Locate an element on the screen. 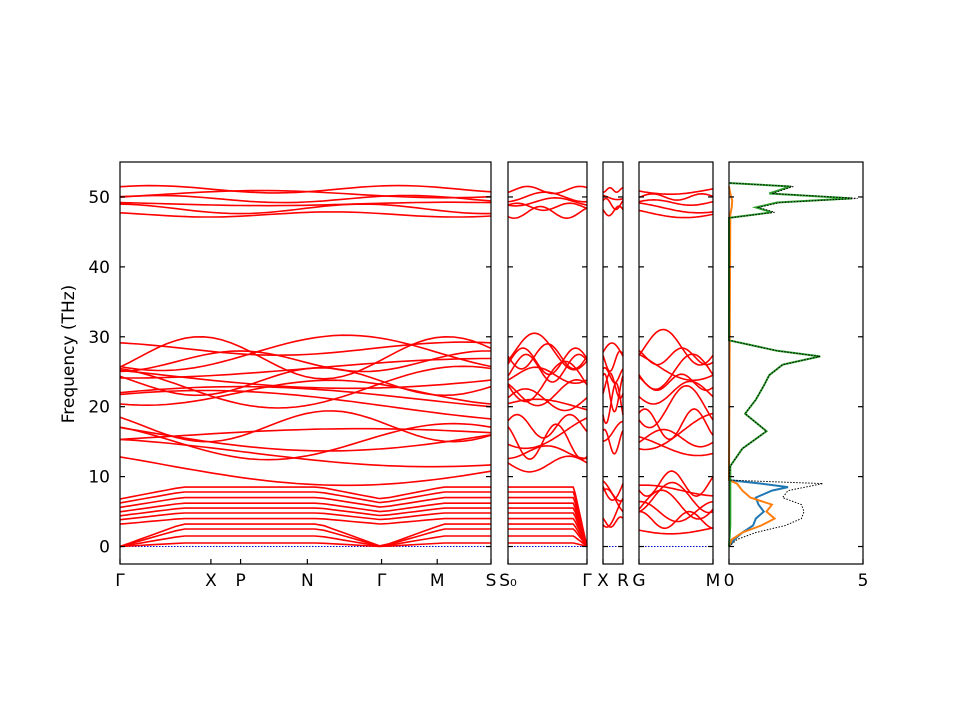  y-tick-label: 10 is located at coordinates (99, 478).